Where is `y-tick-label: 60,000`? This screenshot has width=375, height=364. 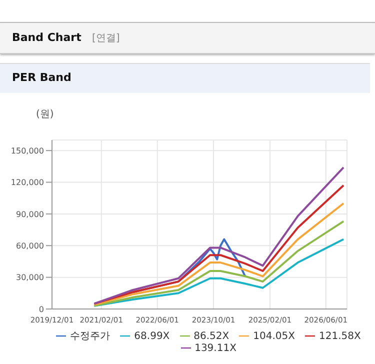 y-tick-label: 60,000 is located at coordinates (30, 245).